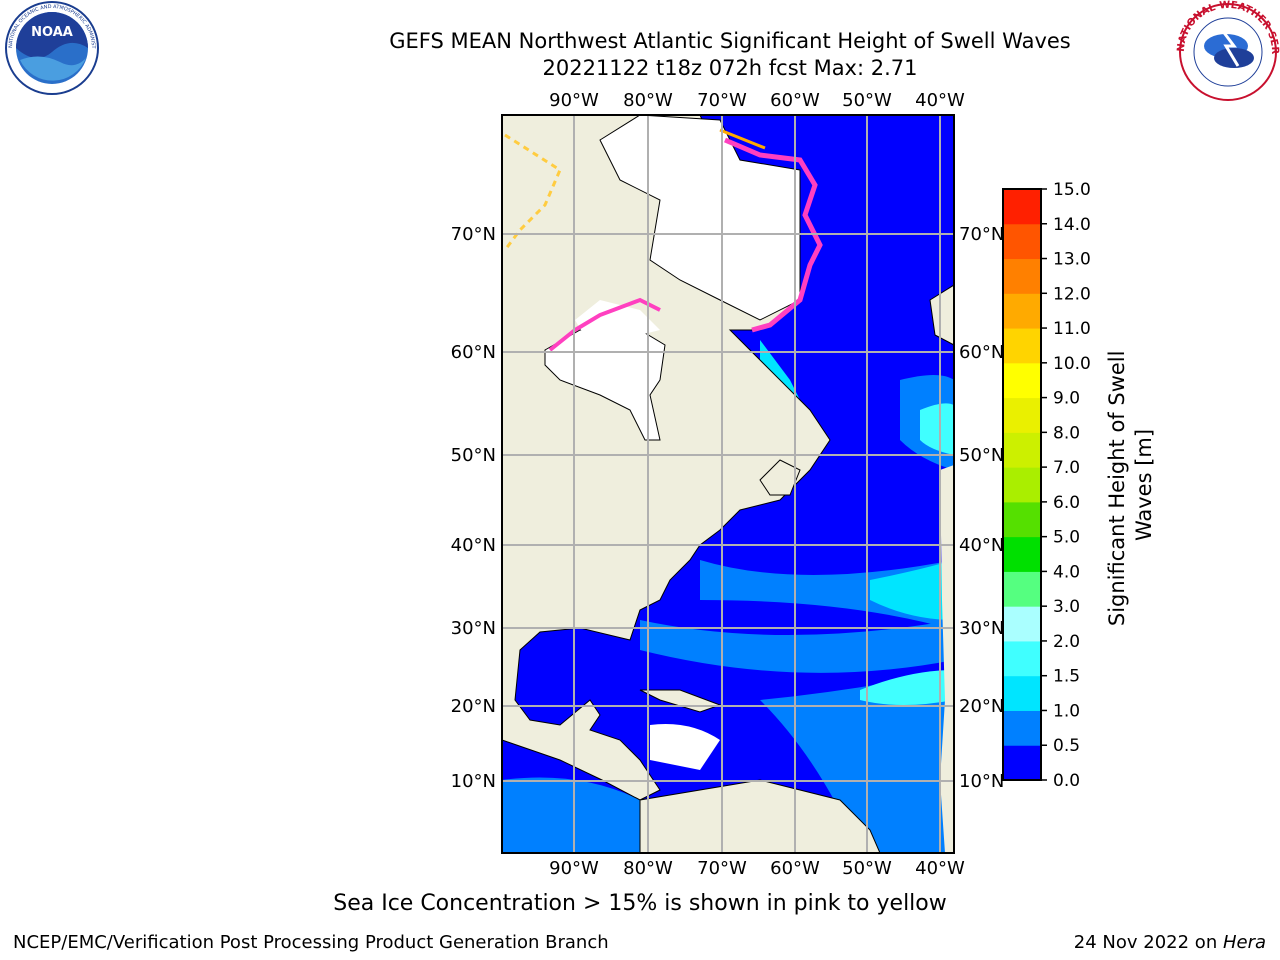 The height and width of the screenshot is (960, 1280). Describe the element at coordinates (617, 322) in the screenshot. I see `sea-ice-area` at that location.